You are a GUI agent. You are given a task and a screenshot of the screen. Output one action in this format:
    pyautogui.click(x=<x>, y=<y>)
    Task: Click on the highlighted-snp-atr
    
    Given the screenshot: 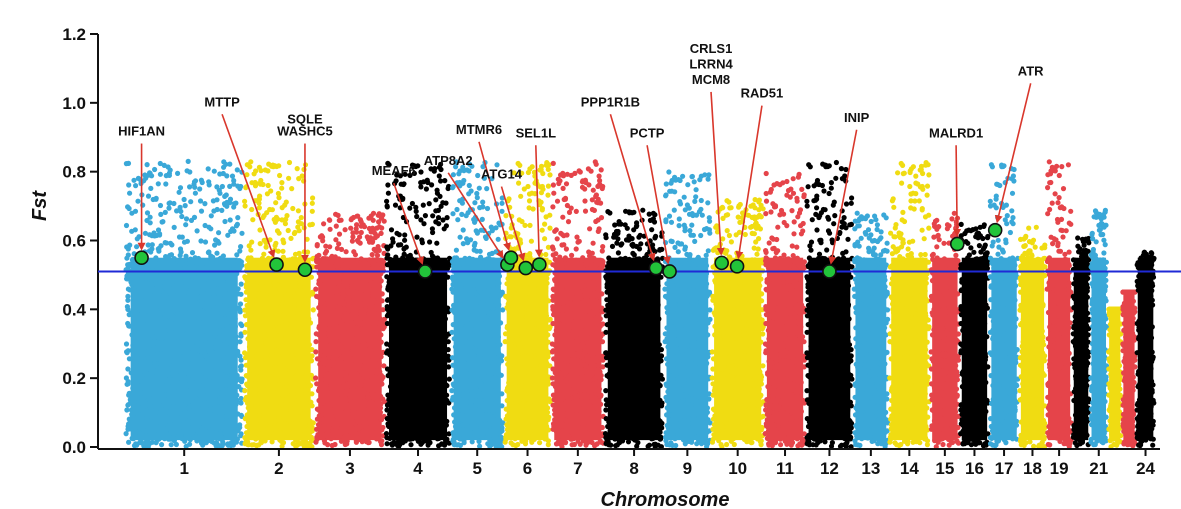 What is the action you would take?
    pyautogui.click(x=995, y=230)
    